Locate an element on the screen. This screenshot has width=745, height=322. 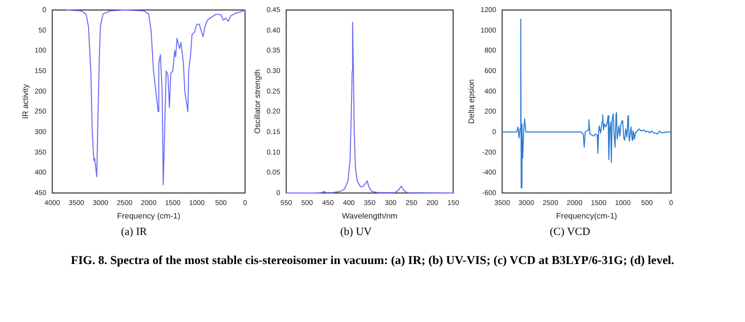
text: (a) IR is located at coordinates (134, 232).